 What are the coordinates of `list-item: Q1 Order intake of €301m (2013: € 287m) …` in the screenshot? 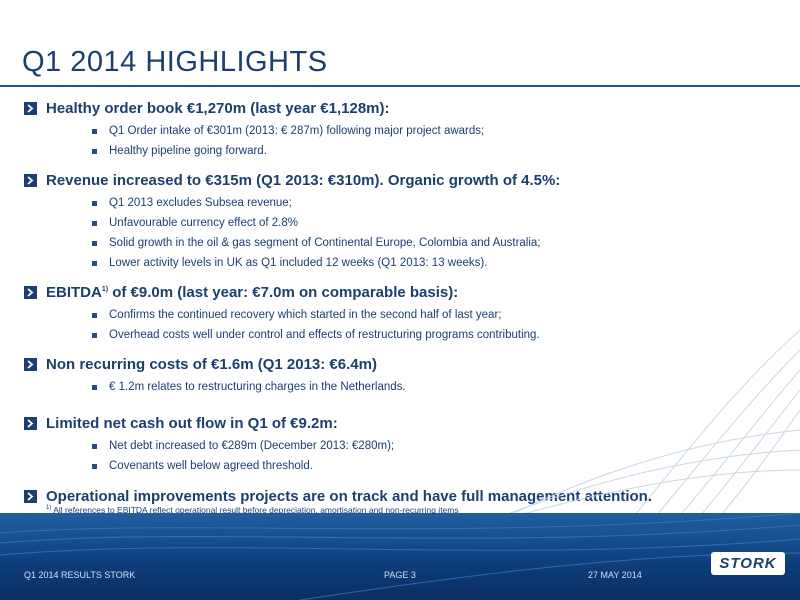 It's located at (443, 131).